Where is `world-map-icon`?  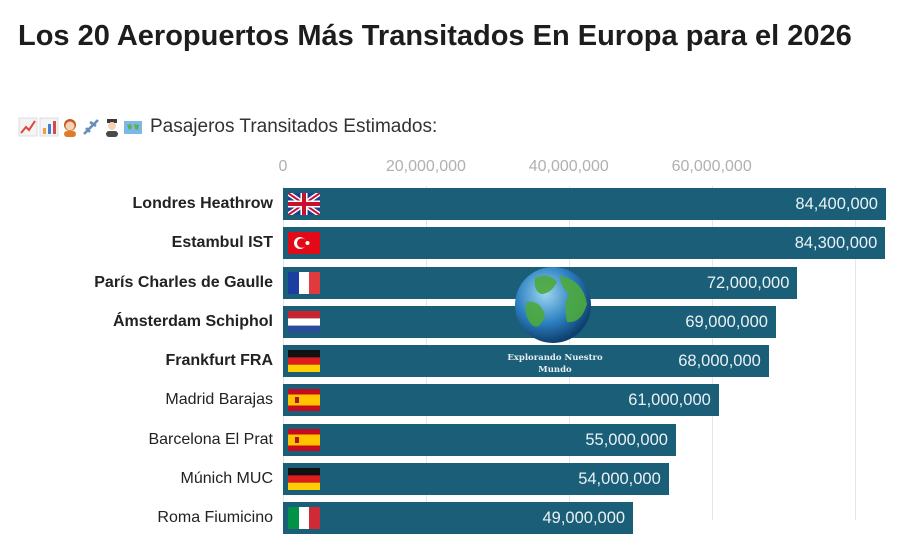 world-map-icon is located at coordinates (133, 127).